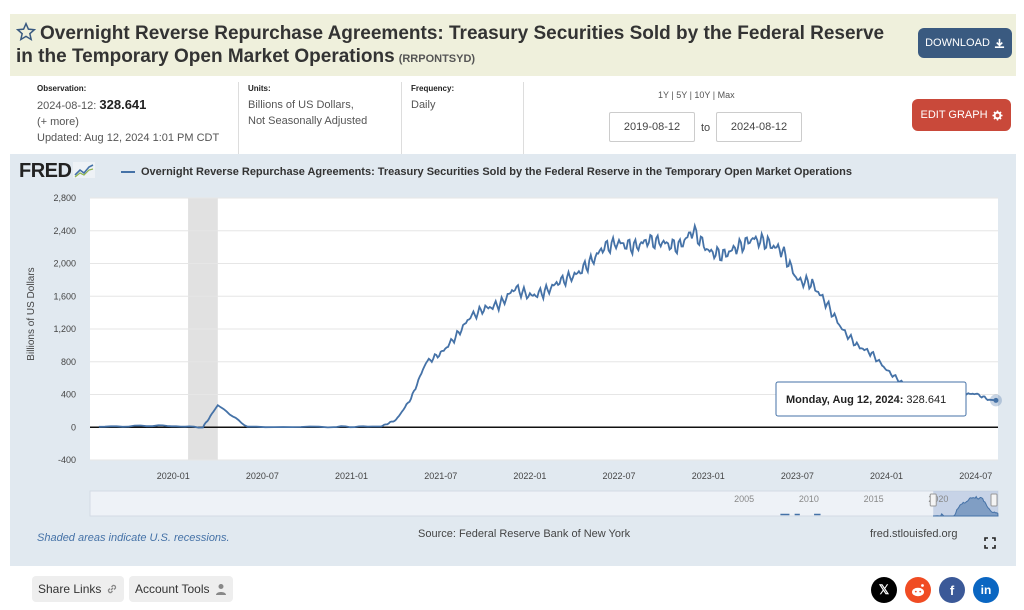 The image size is (1024, 610). I want to click on linkedin-share-icon: in, so click(986, 590).